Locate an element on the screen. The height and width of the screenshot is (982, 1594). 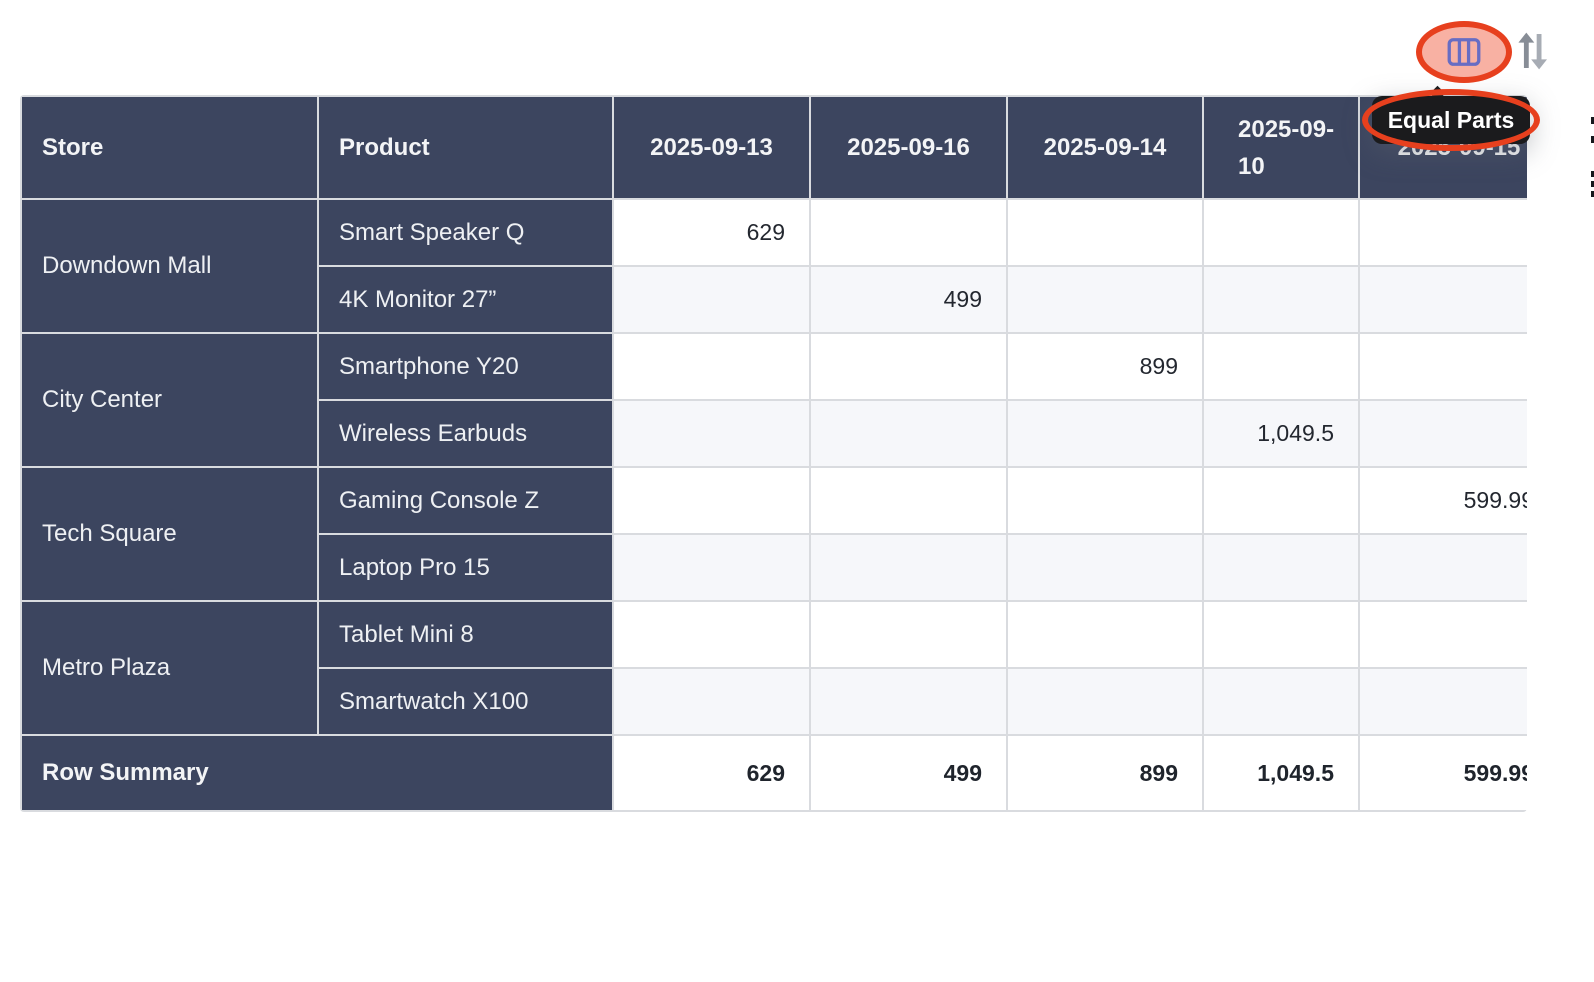
table-row: Laptop Pro 15 is located at coordinates (774, 567).